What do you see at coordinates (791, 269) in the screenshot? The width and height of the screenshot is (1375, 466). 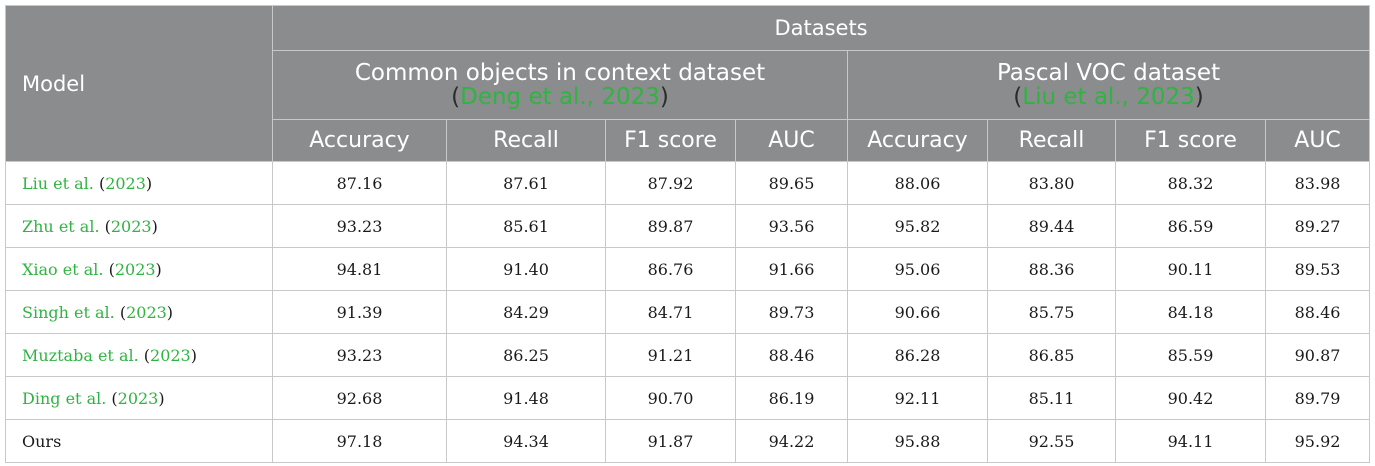 I see `value-cell: 91.66` at bounding box center [791, 269].